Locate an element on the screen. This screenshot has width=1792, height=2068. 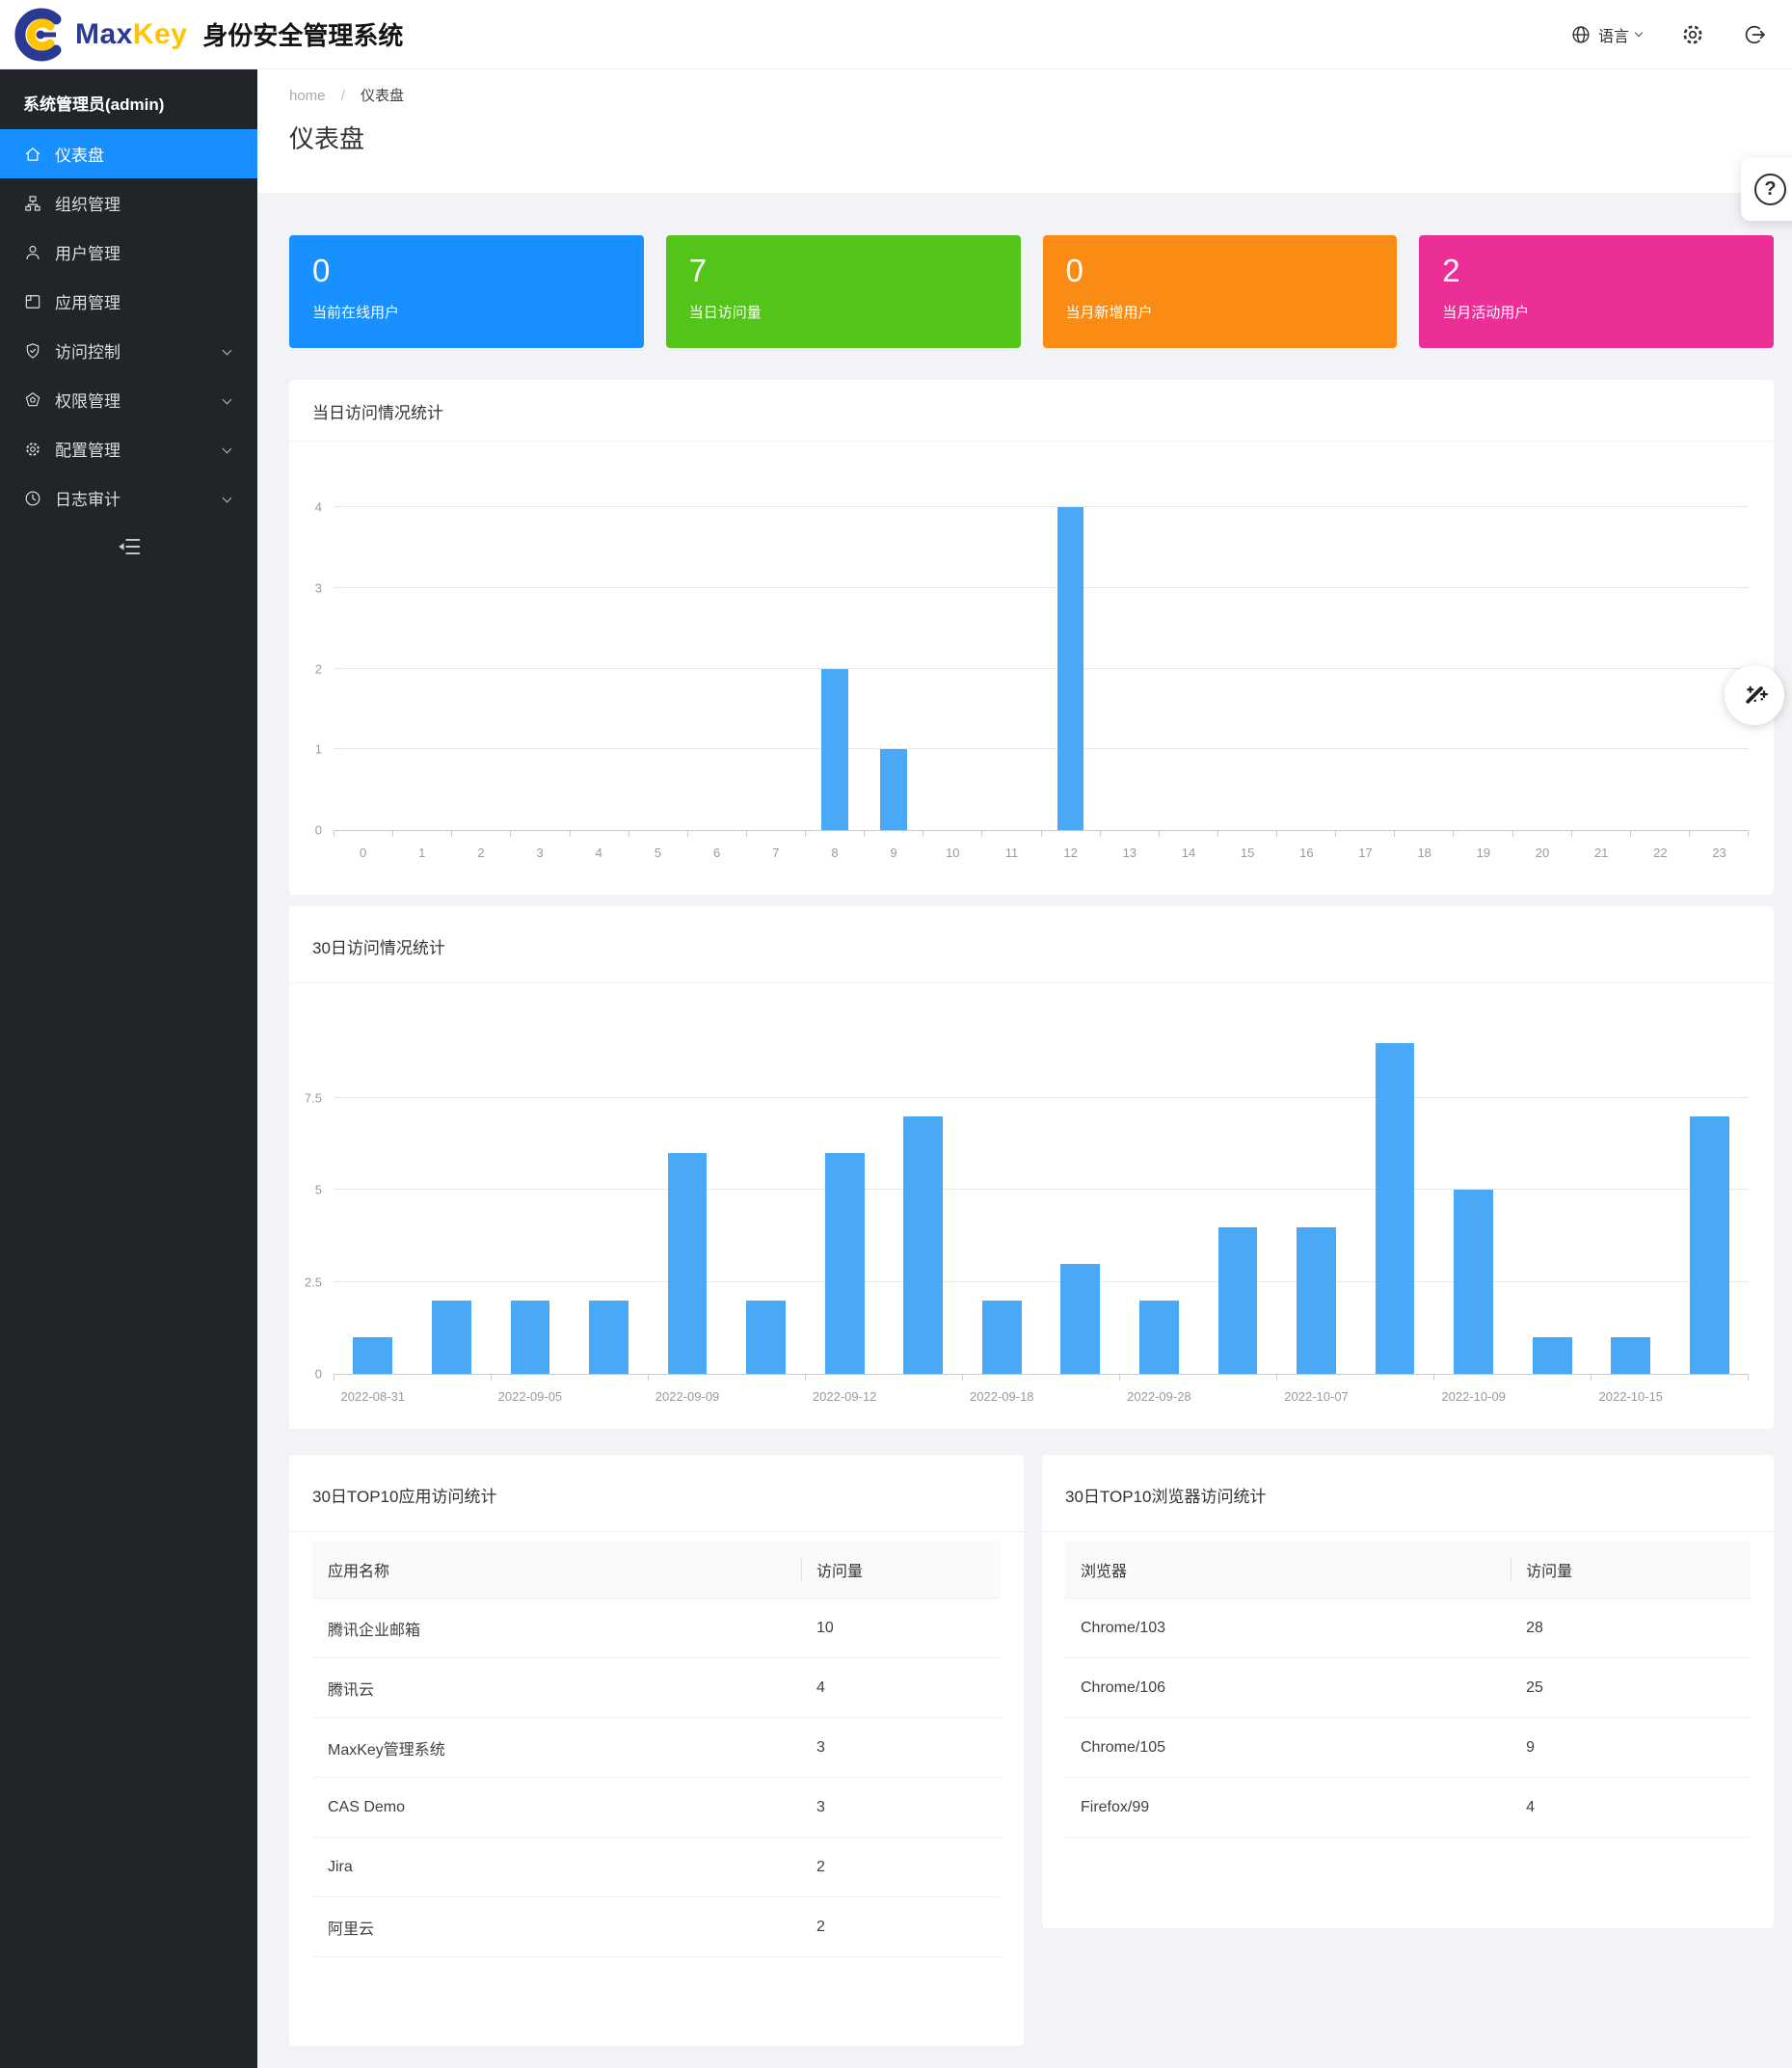
sidebar-collapse-button is located at coordinates (128, 547).